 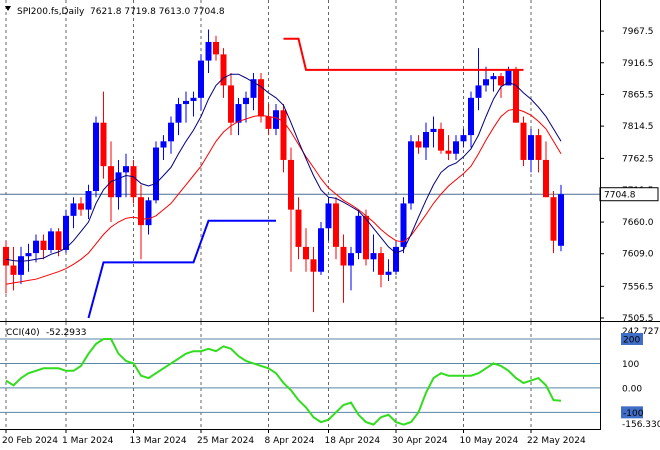 I want to click on cci-level-label: 100, so click(x=630, y=365).